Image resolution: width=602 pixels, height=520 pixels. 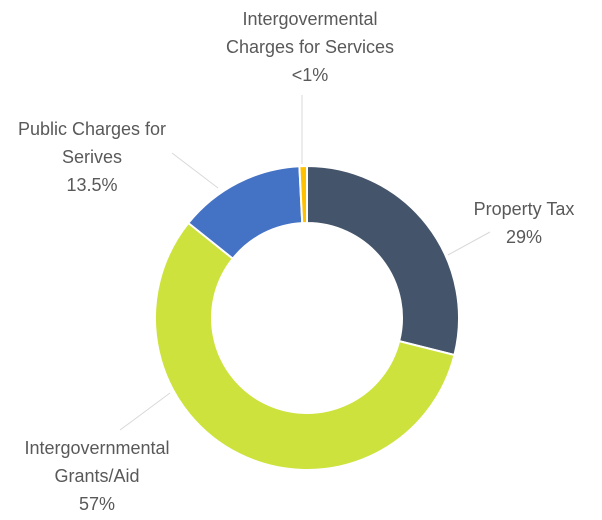 I want to click on value-label: 57%, so click(x=97, y=504).